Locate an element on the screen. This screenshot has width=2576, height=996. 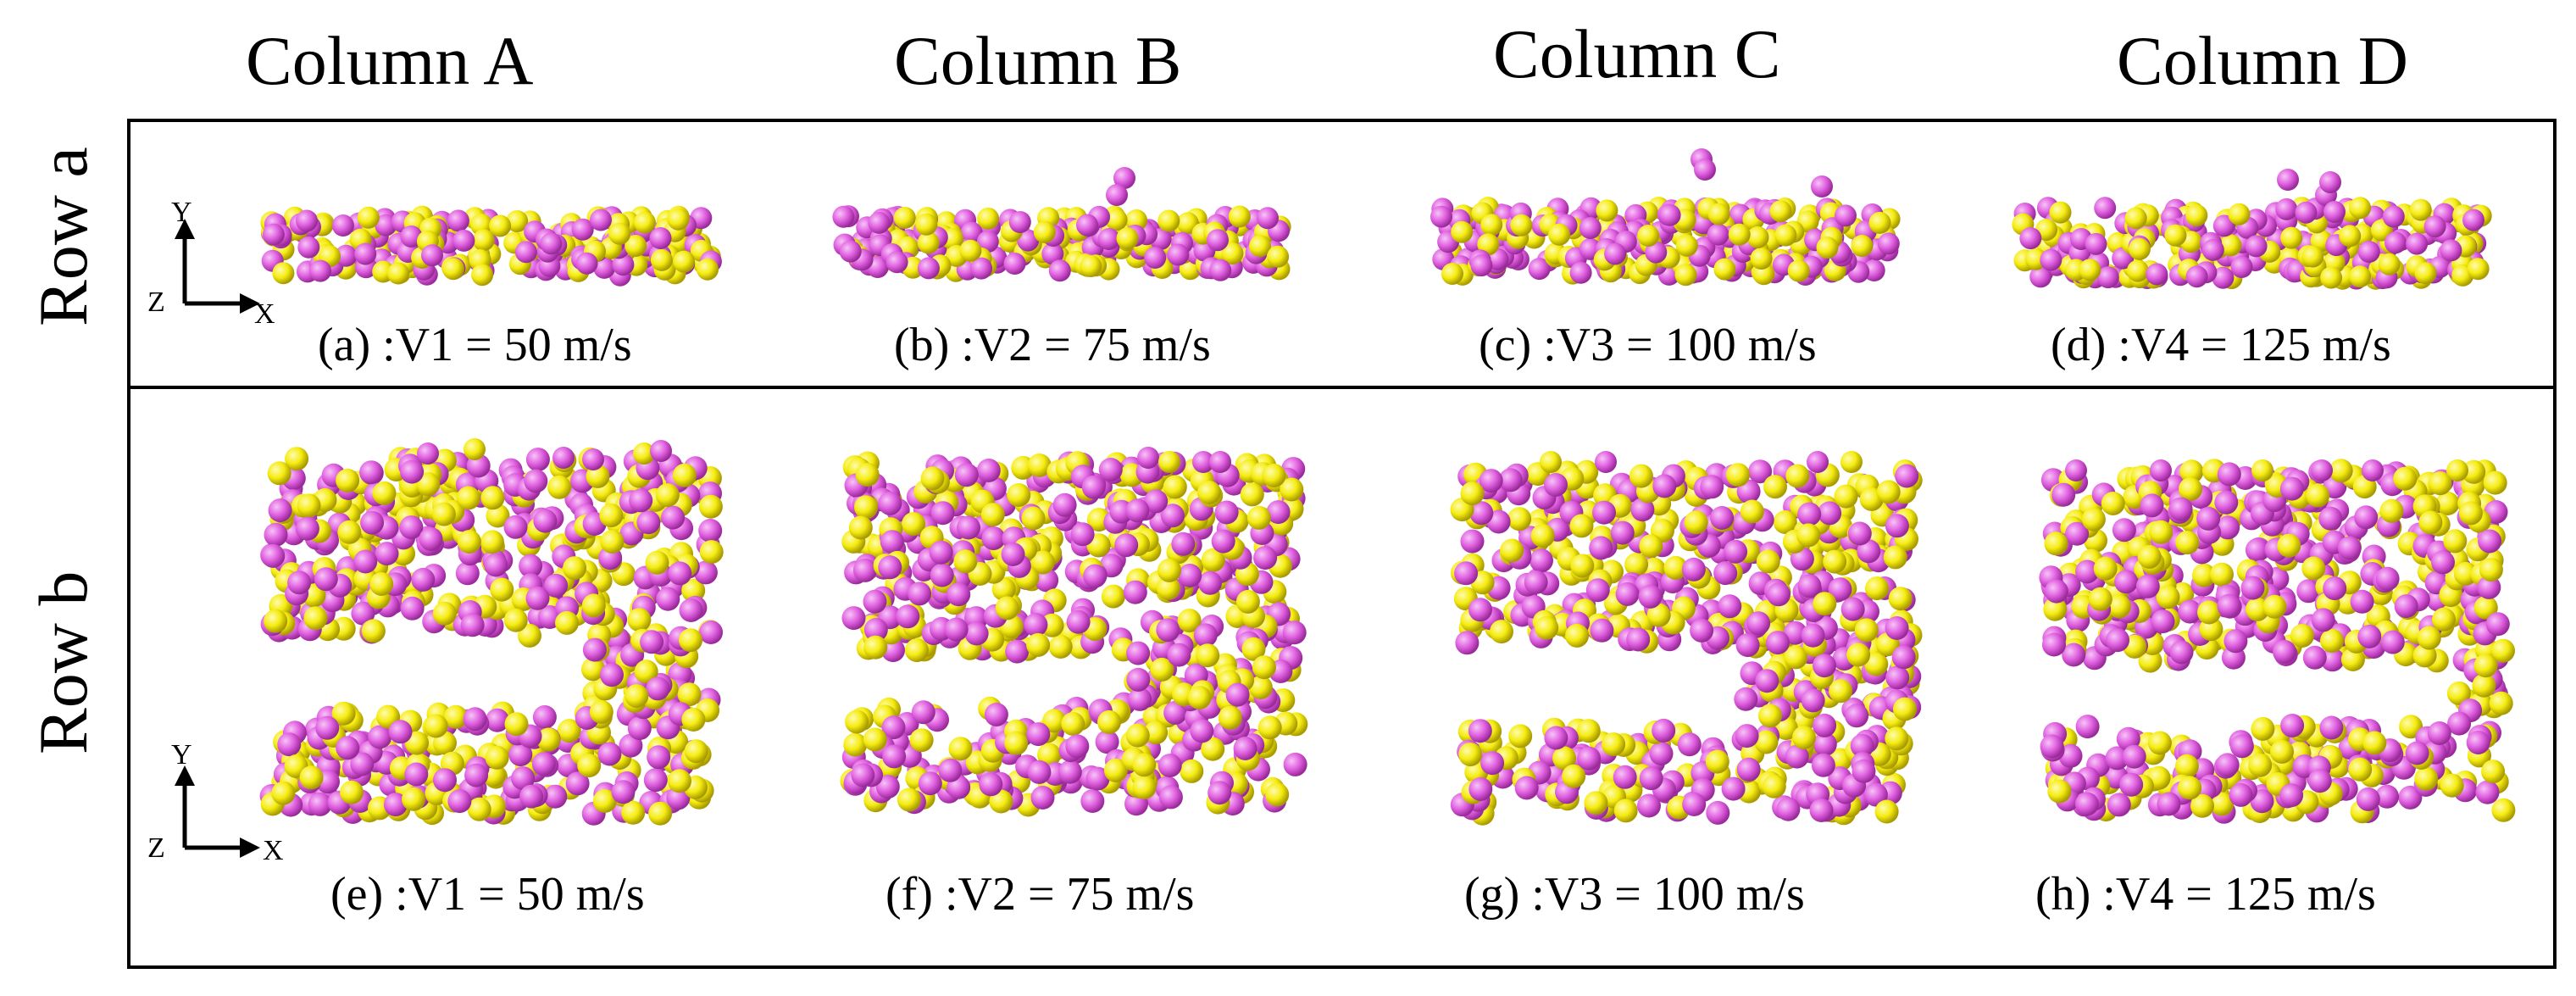
row-divider is located at coordinates (1342, 387).